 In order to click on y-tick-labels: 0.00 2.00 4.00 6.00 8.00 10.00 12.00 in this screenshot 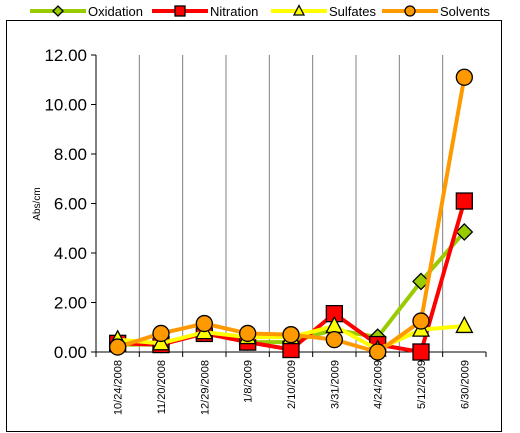, I will do `click(70, 204)`.